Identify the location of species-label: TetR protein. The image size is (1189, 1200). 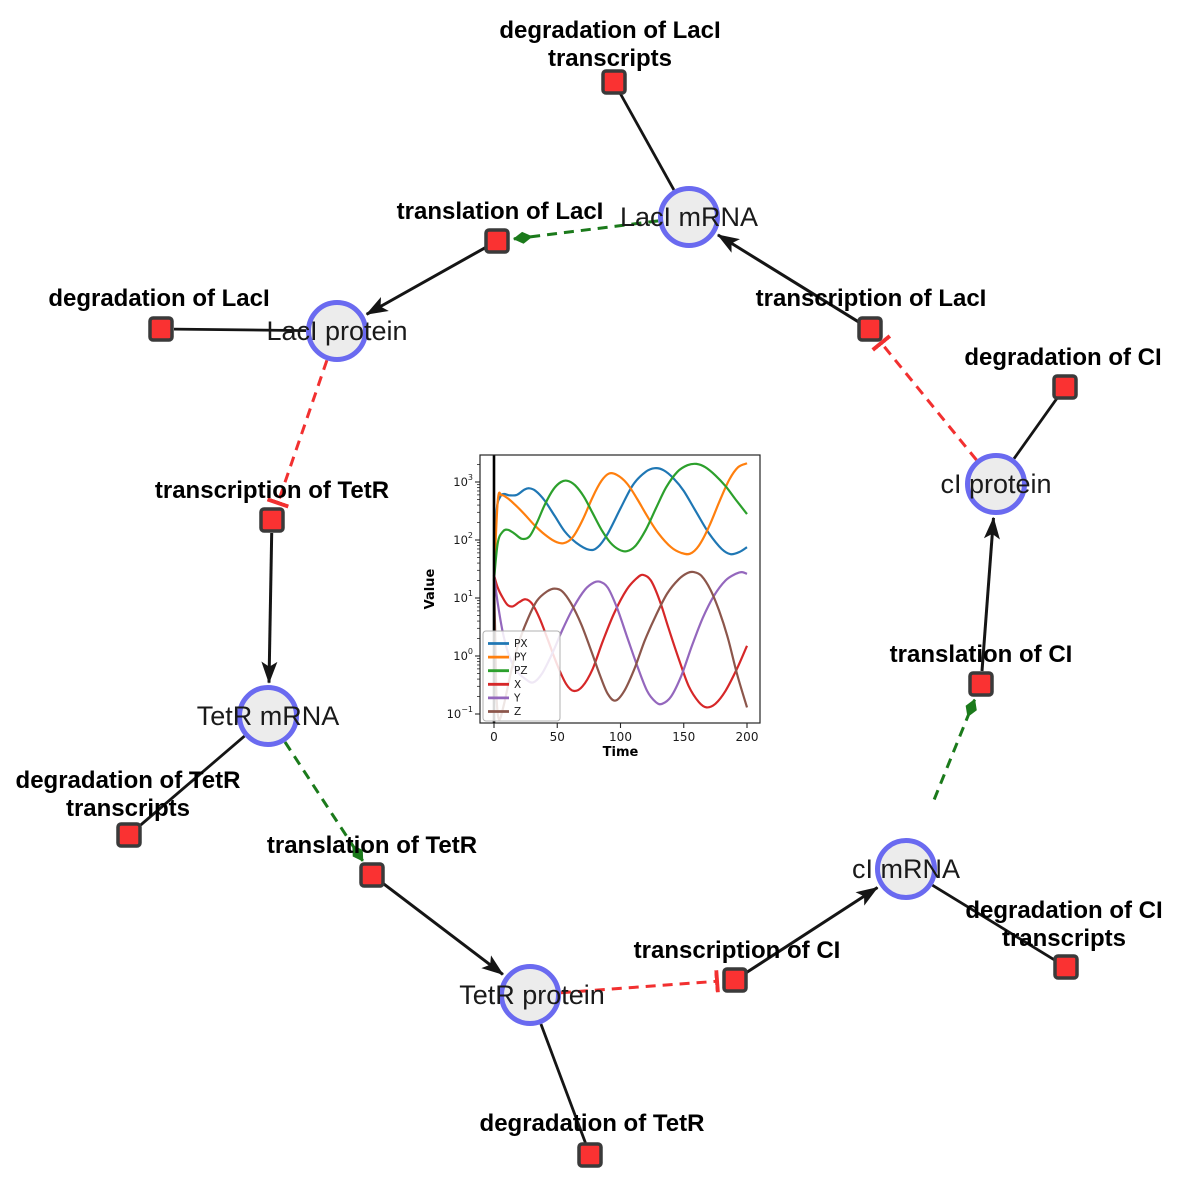
(532, 995).